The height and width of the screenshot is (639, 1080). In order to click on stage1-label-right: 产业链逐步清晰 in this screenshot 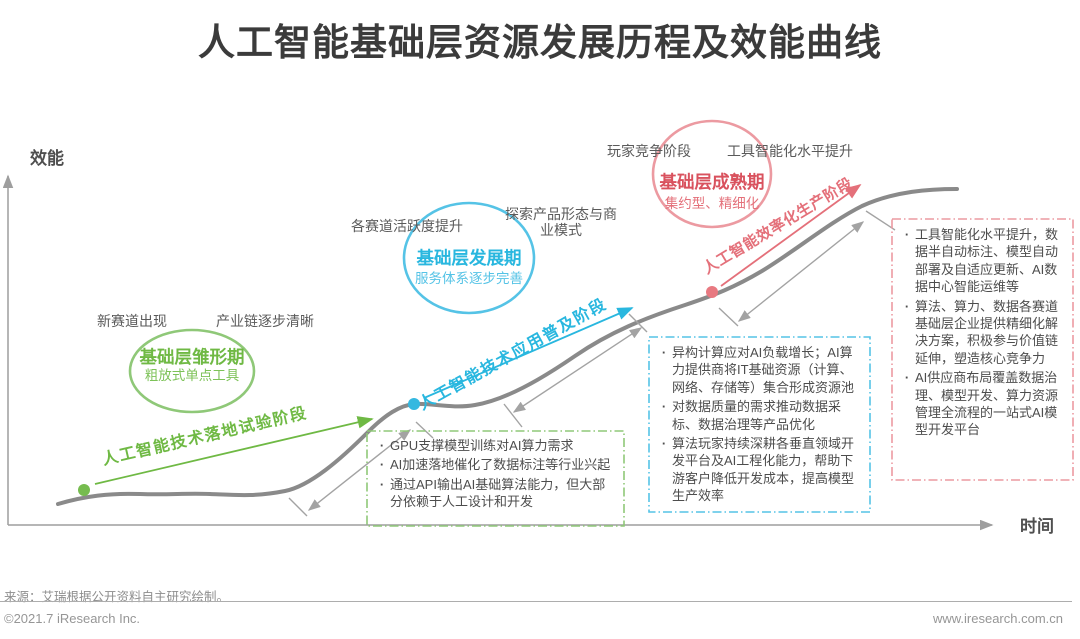, I will do `click(265, 321)`.